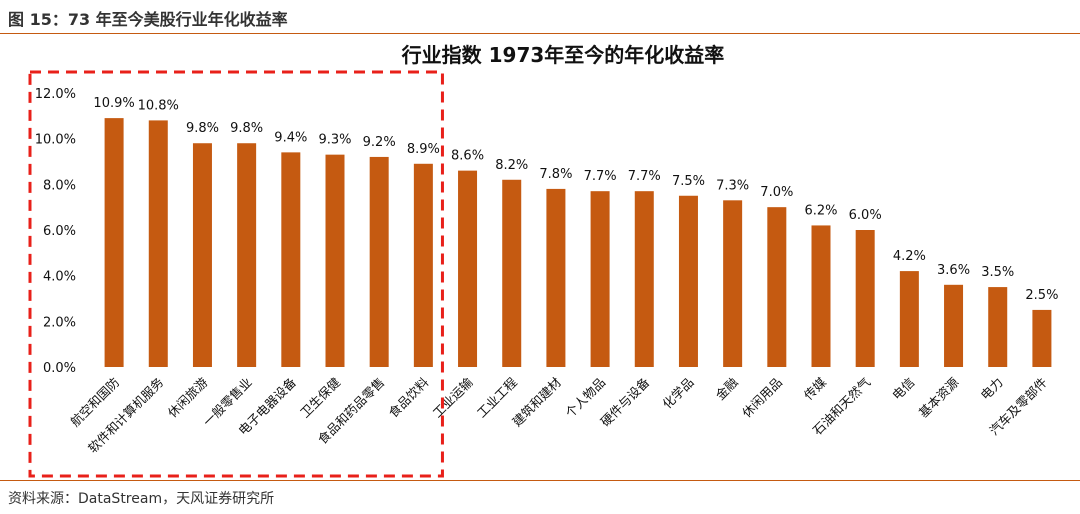  What do you see at coordinates (688, 181) in the screenshot?
I see `data-label: 7.5%` at bounding box center [688, 181].